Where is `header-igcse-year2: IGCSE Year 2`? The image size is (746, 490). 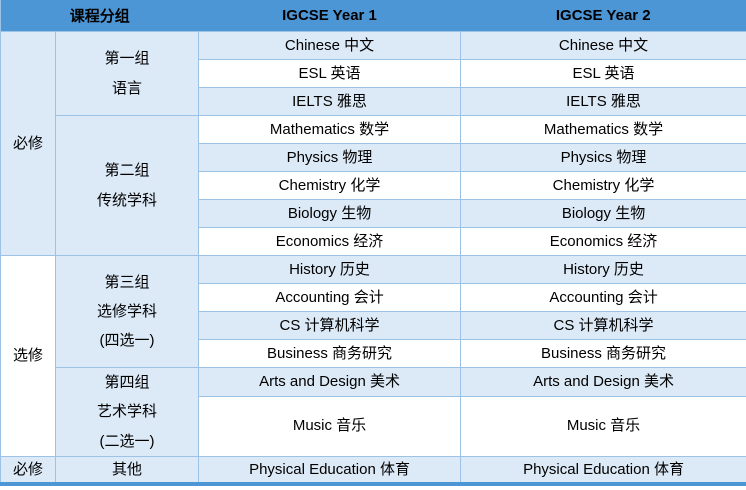 header-igcse-year2: IGCSE Year 2 is located at coordinates (603, 16).